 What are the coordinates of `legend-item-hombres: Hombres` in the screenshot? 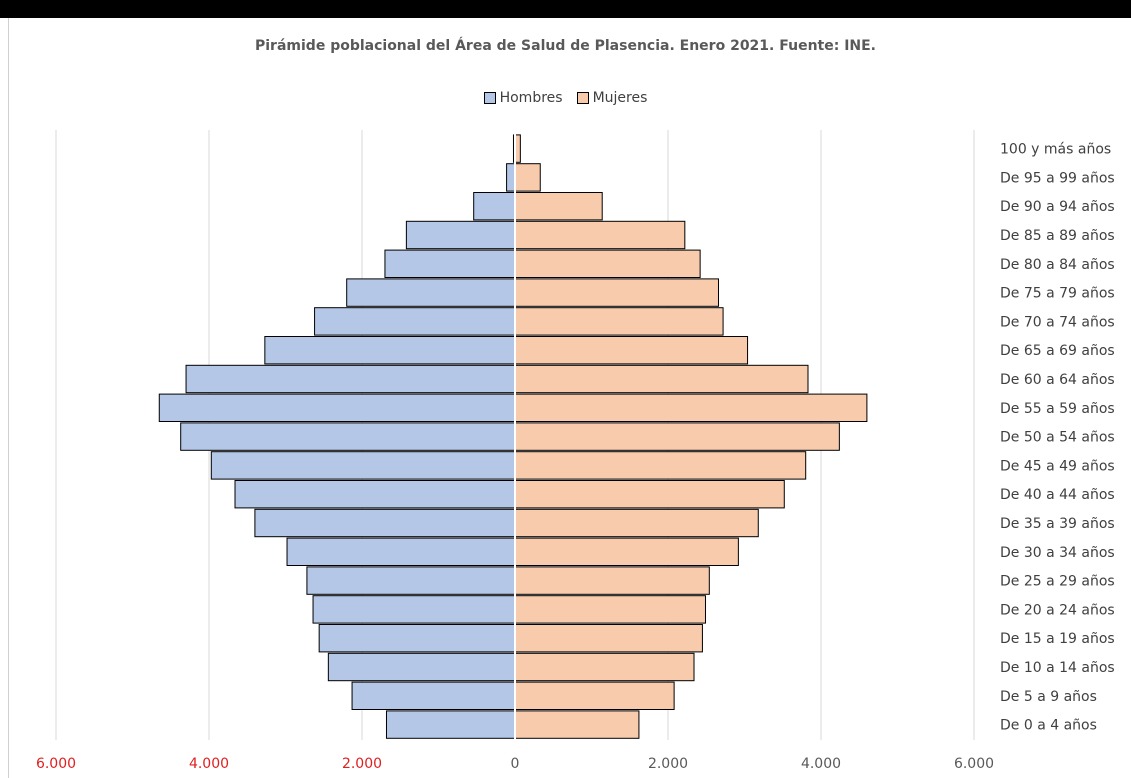 It's located at (523, 98).